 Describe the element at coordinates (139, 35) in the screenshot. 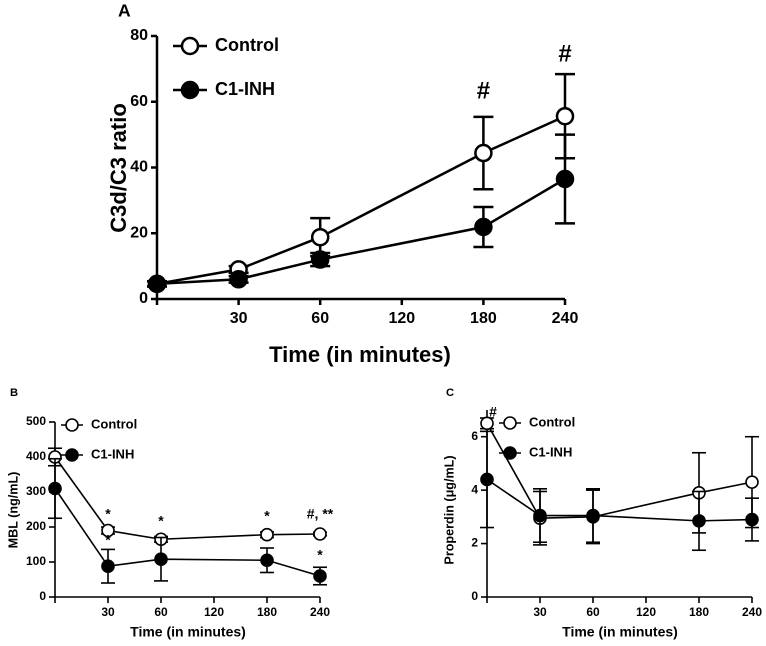

I see `y-tick-label: 80` at that location.